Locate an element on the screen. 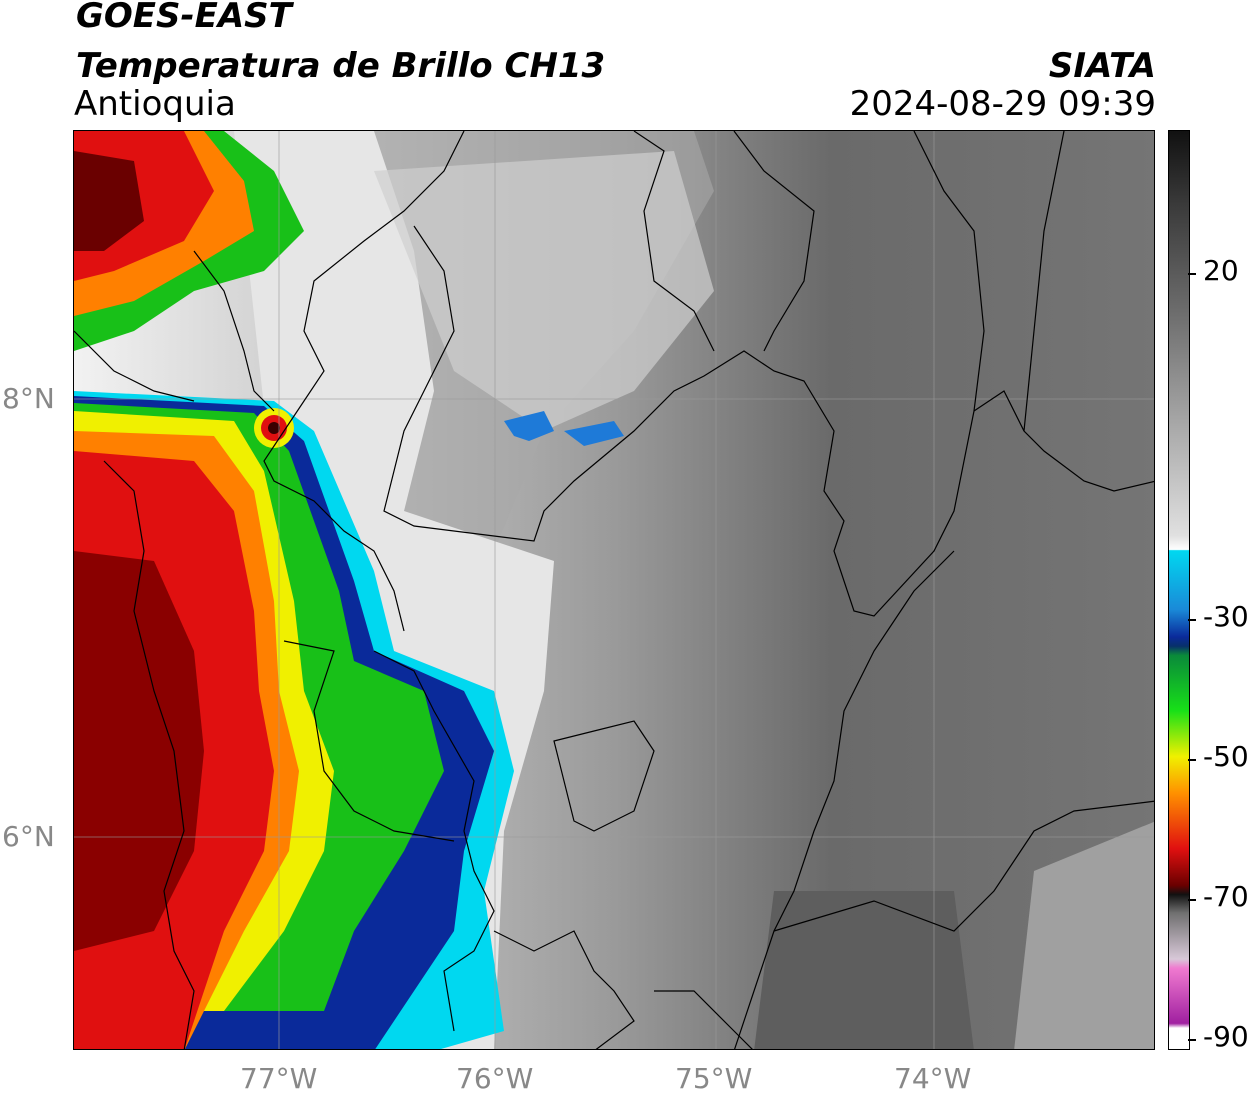 This screenshot has height=1099, width=1252. lon-tick-76w: 76°W is located at coordinates (495, 1078).